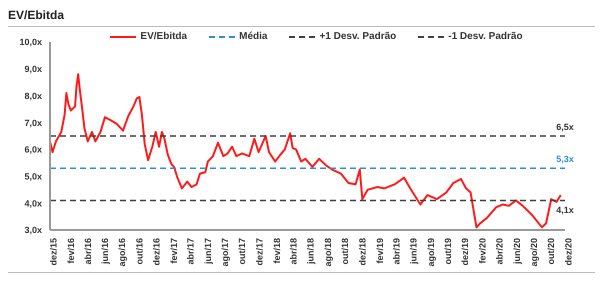  What do you see at coordinates (517, 252) in the screenshot?
I see `x-tick-label: jun/20` at bounding box center [517, 252].